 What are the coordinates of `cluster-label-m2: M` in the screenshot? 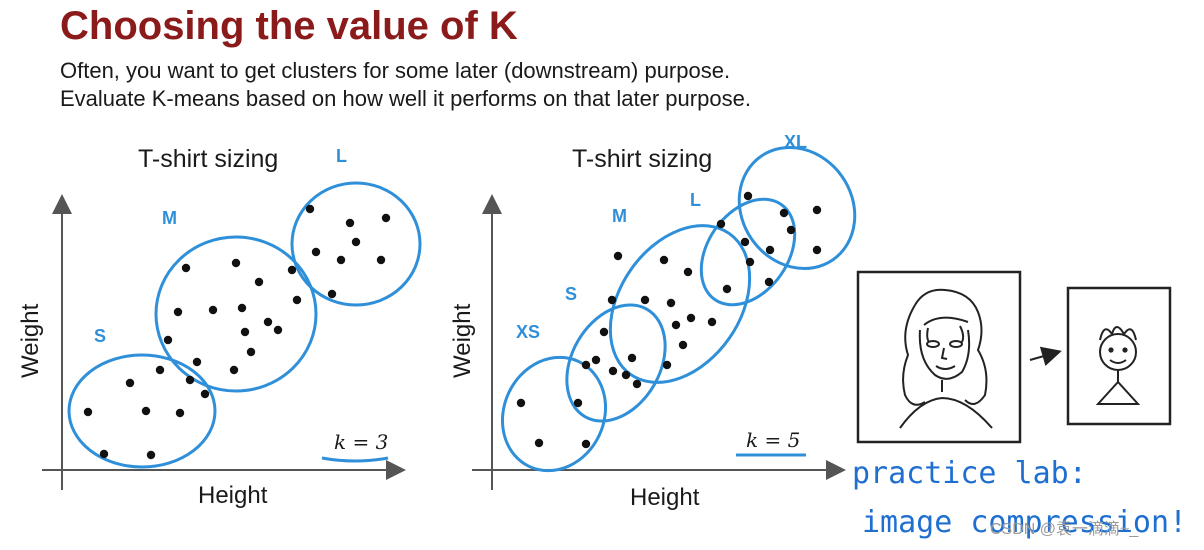 It's located at (619, 216).